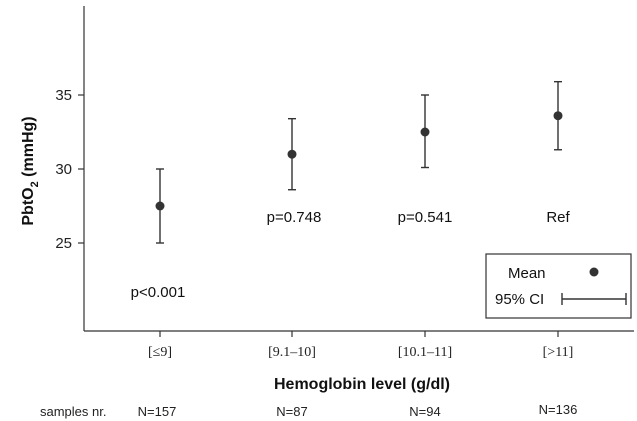  I want to click on legend-ci-label: 95% CI, so click(519, 299).